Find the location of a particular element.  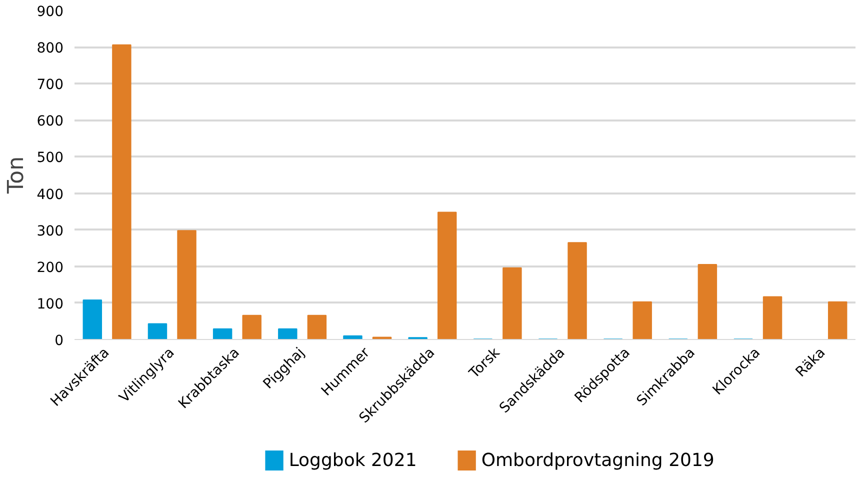

y-tick-label: 300 is located at coordinates (50, 231).